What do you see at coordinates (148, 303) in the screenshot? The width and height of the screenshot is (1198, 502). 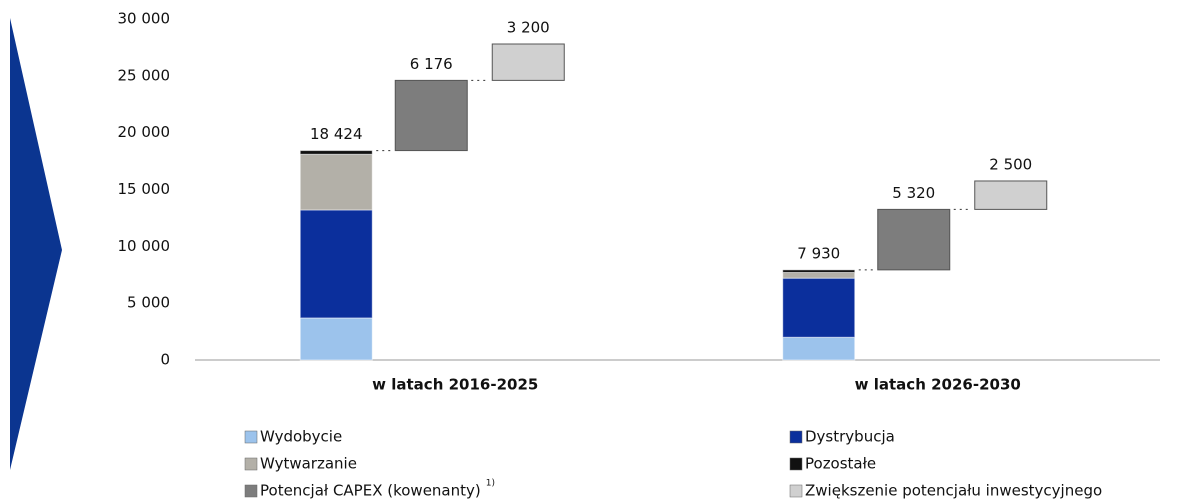 I see `y-tick-label: 5 000` at bounding box center [148, 303].